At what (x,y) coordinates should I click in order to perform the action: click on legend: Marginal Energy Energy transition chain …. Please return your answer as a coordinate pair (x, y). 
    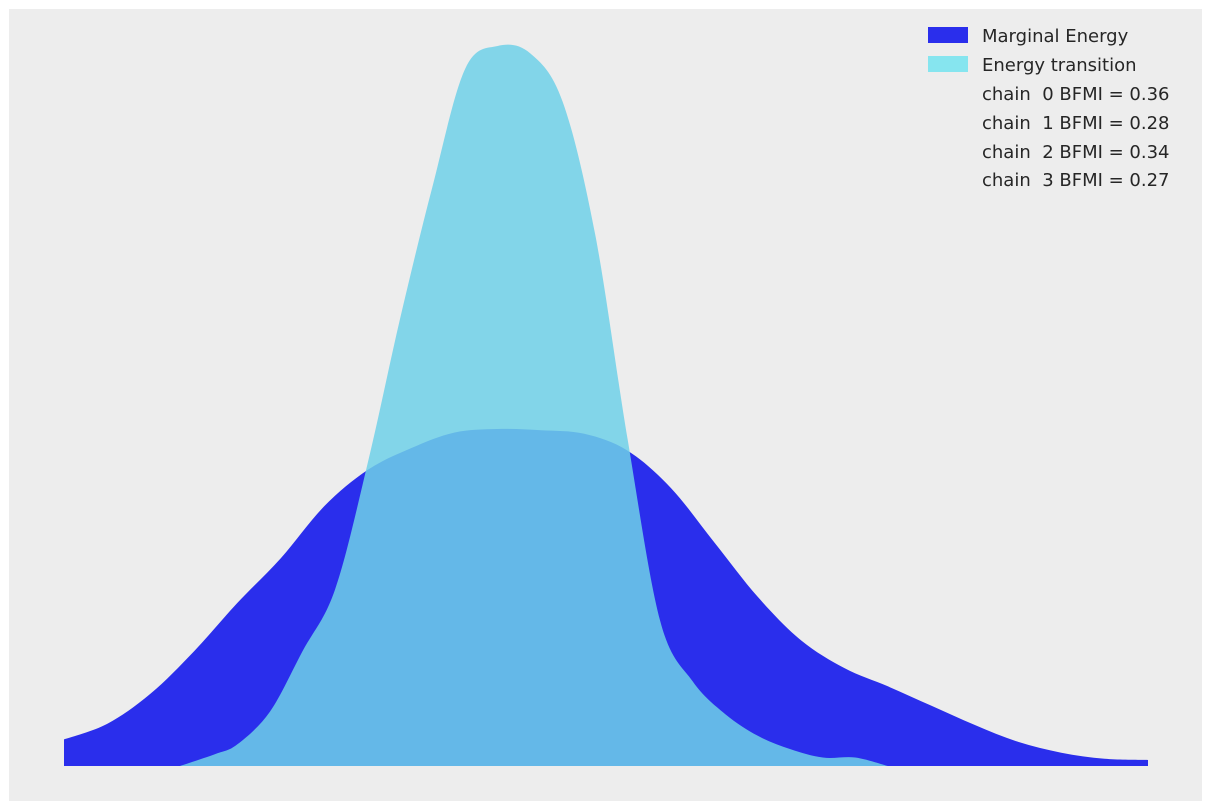
    Looking at the image, I should click on (1049, 108).